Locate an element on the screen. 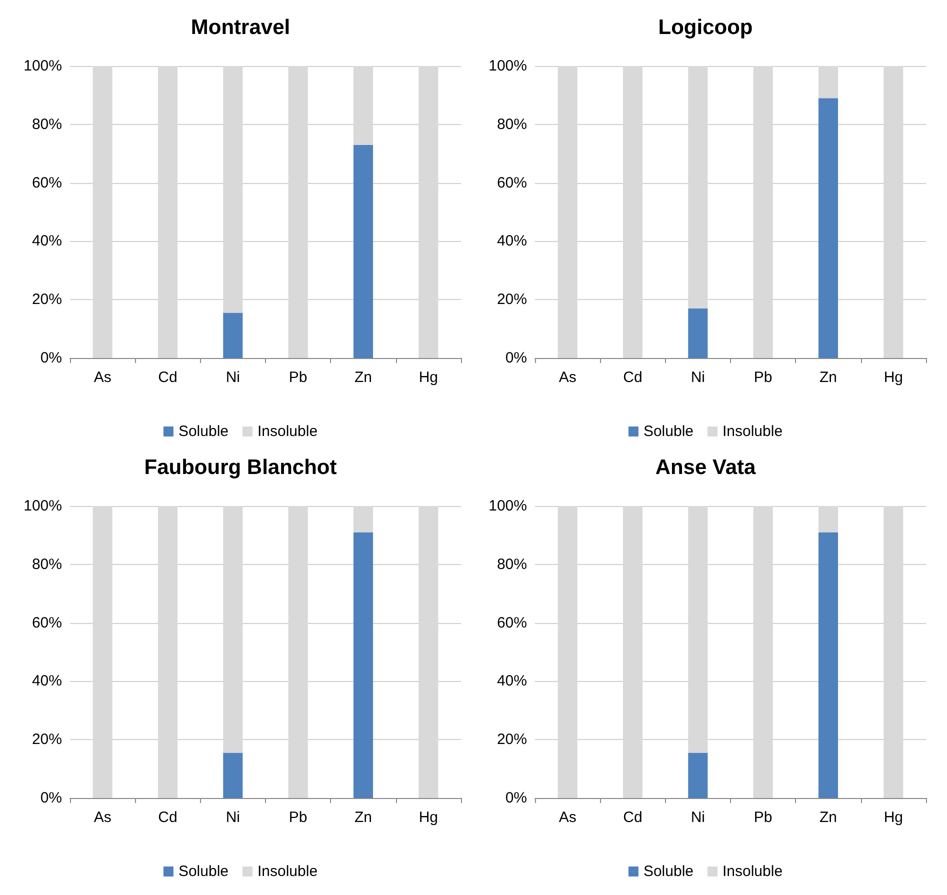 The width and height of the screenshot is (947, 895). chart-title: Anse Vata is located at coordinates (705, 467).